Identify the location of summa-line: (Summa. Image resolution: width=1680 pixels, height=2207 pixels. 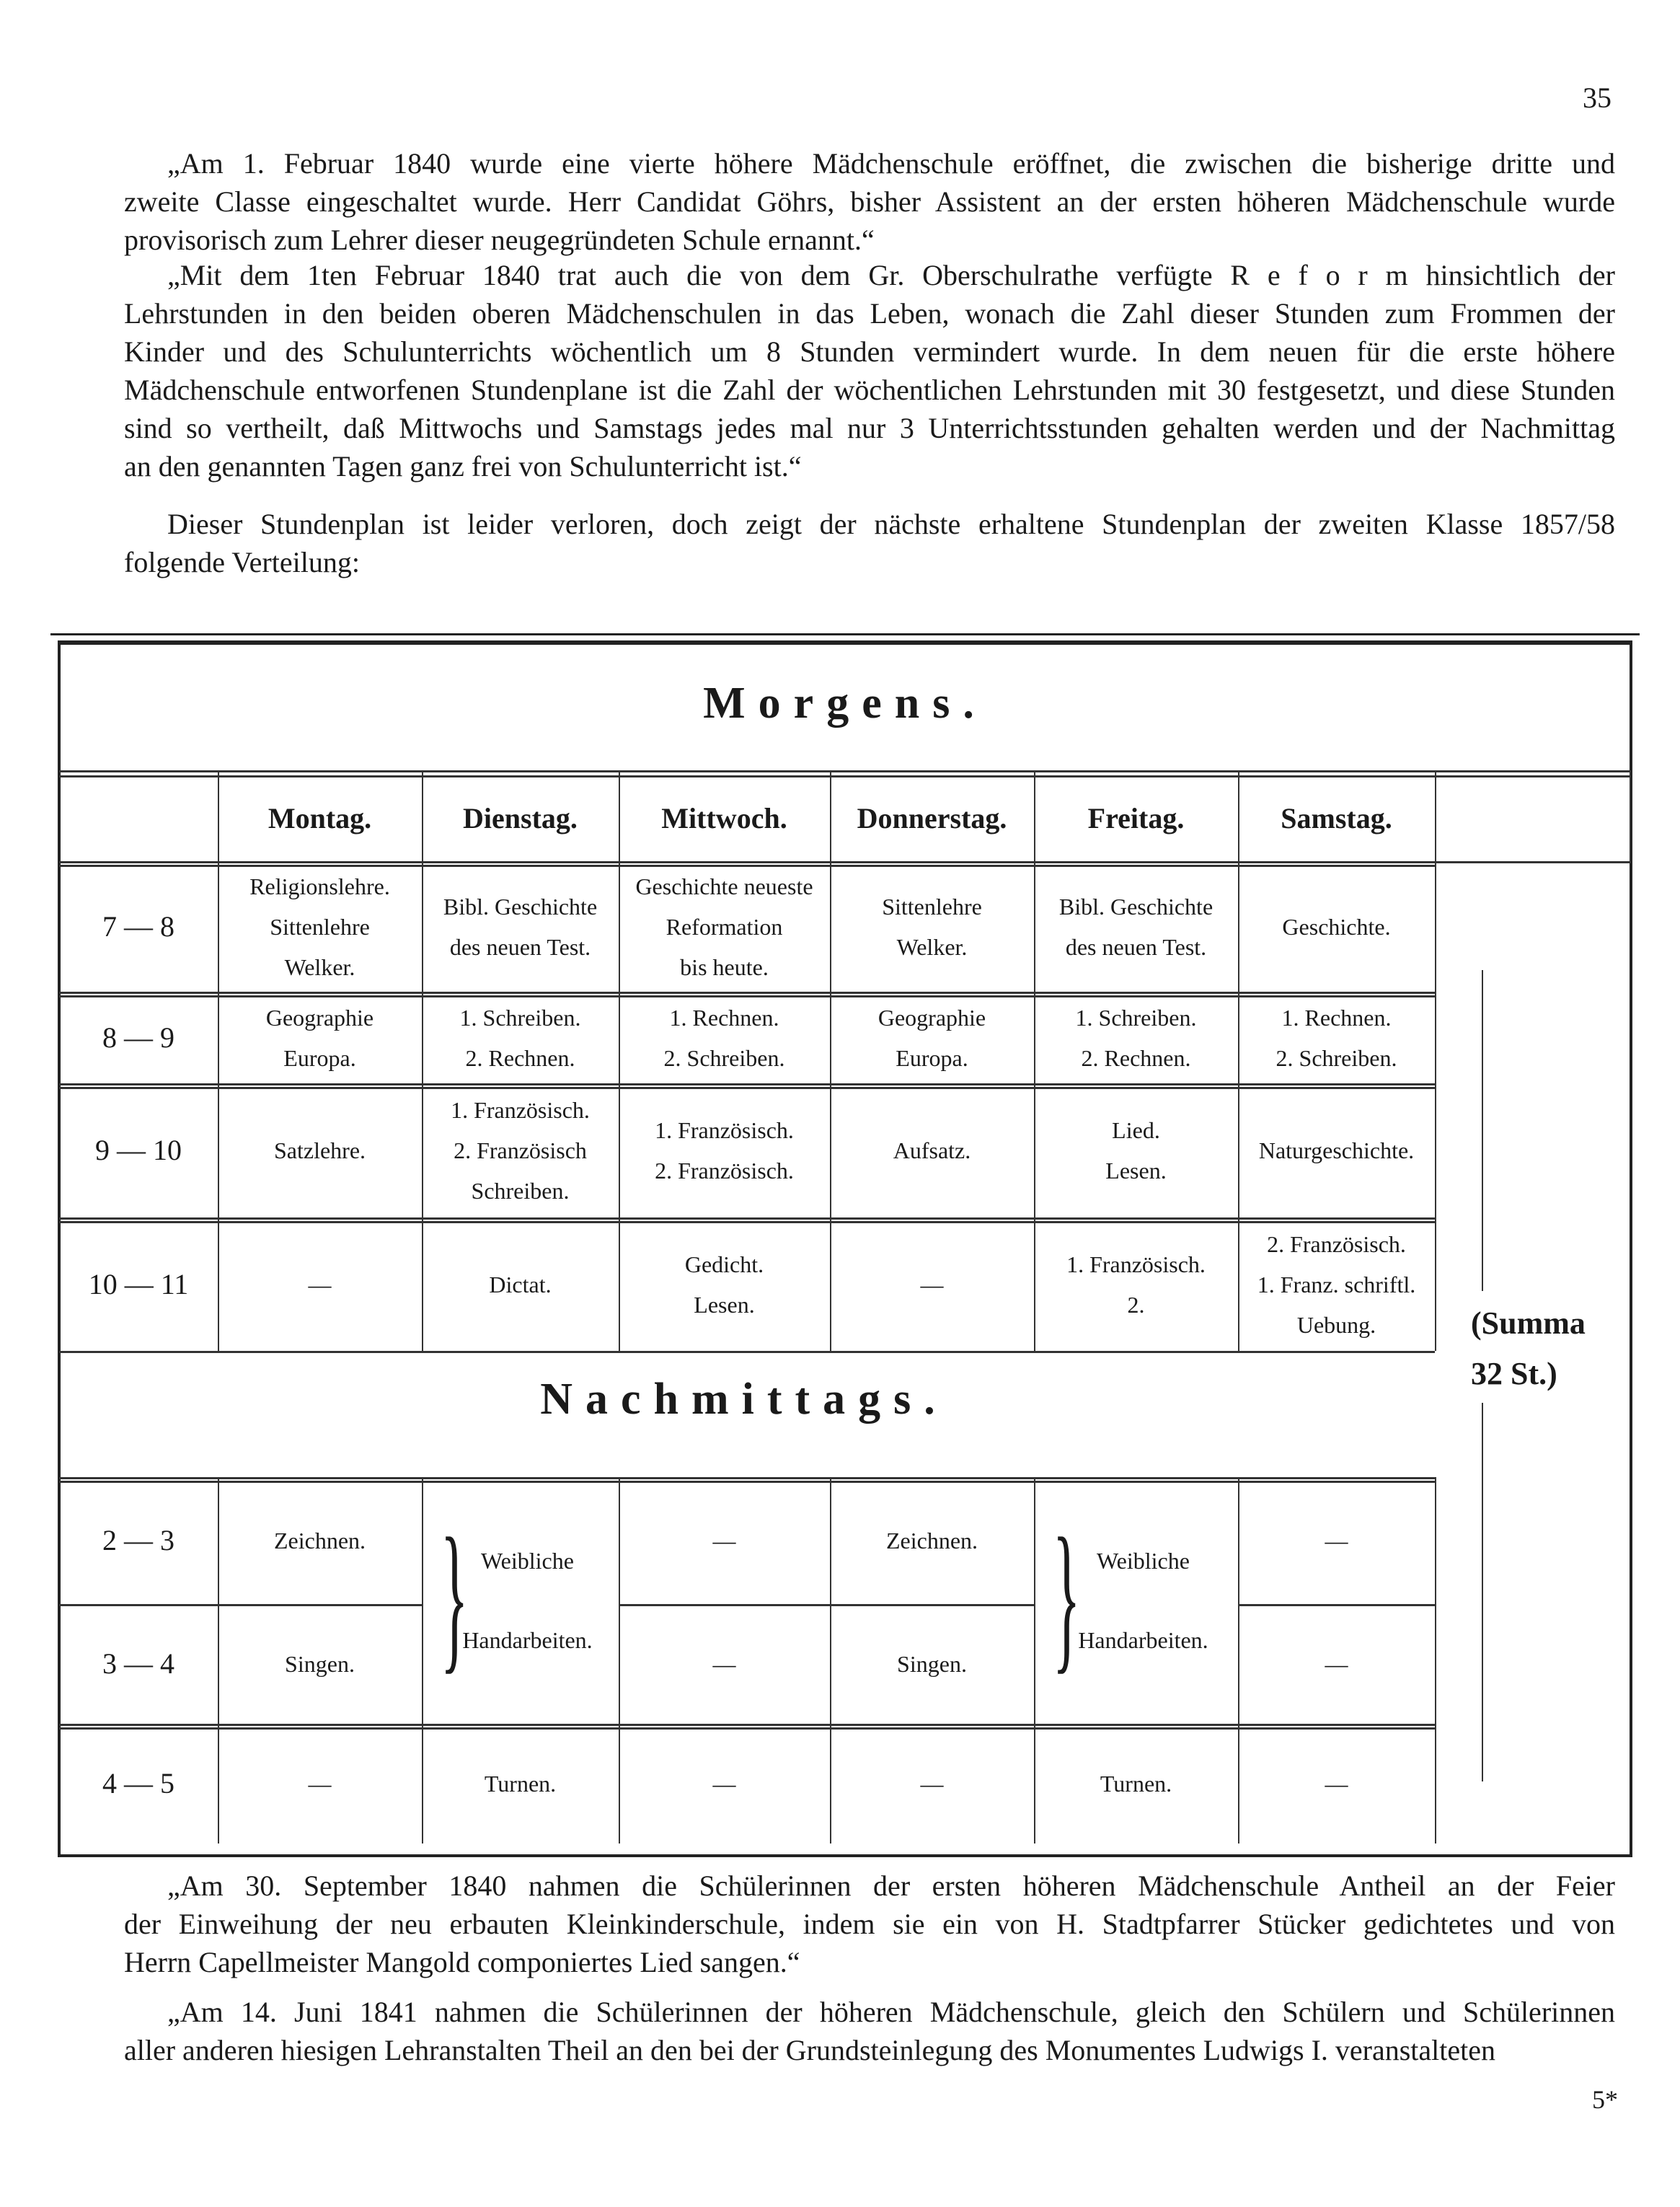
(1528, 1323).